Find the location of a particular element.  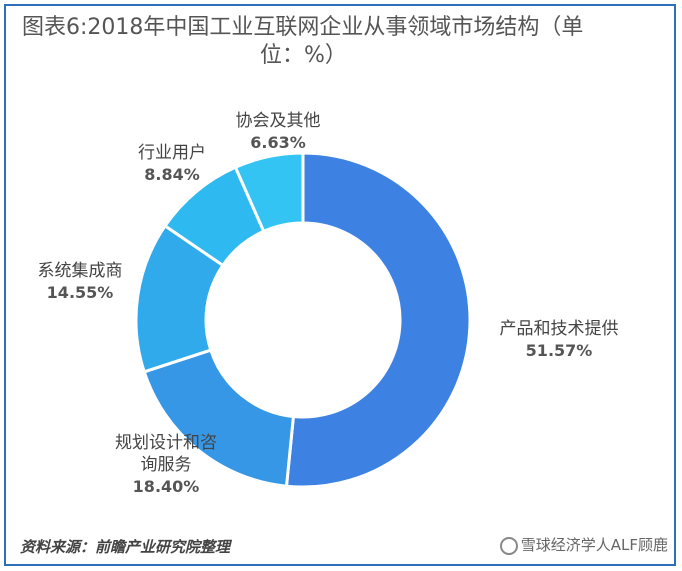

slice-percent: 8.84% is located at coordinates (172, 174).